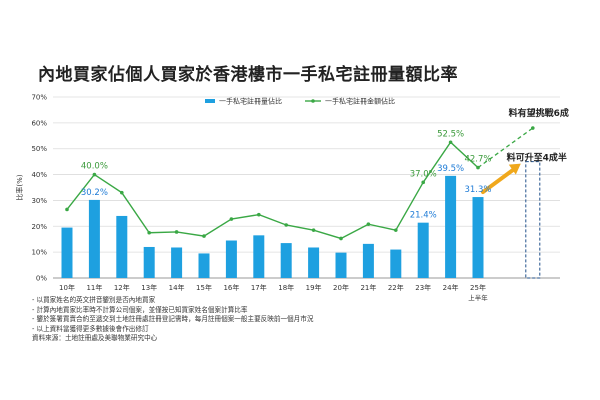 The width and height of the screenshot is (600, 400). I want to click on forecast-line-label: 料有望挑戰6成, so click(539, 113).